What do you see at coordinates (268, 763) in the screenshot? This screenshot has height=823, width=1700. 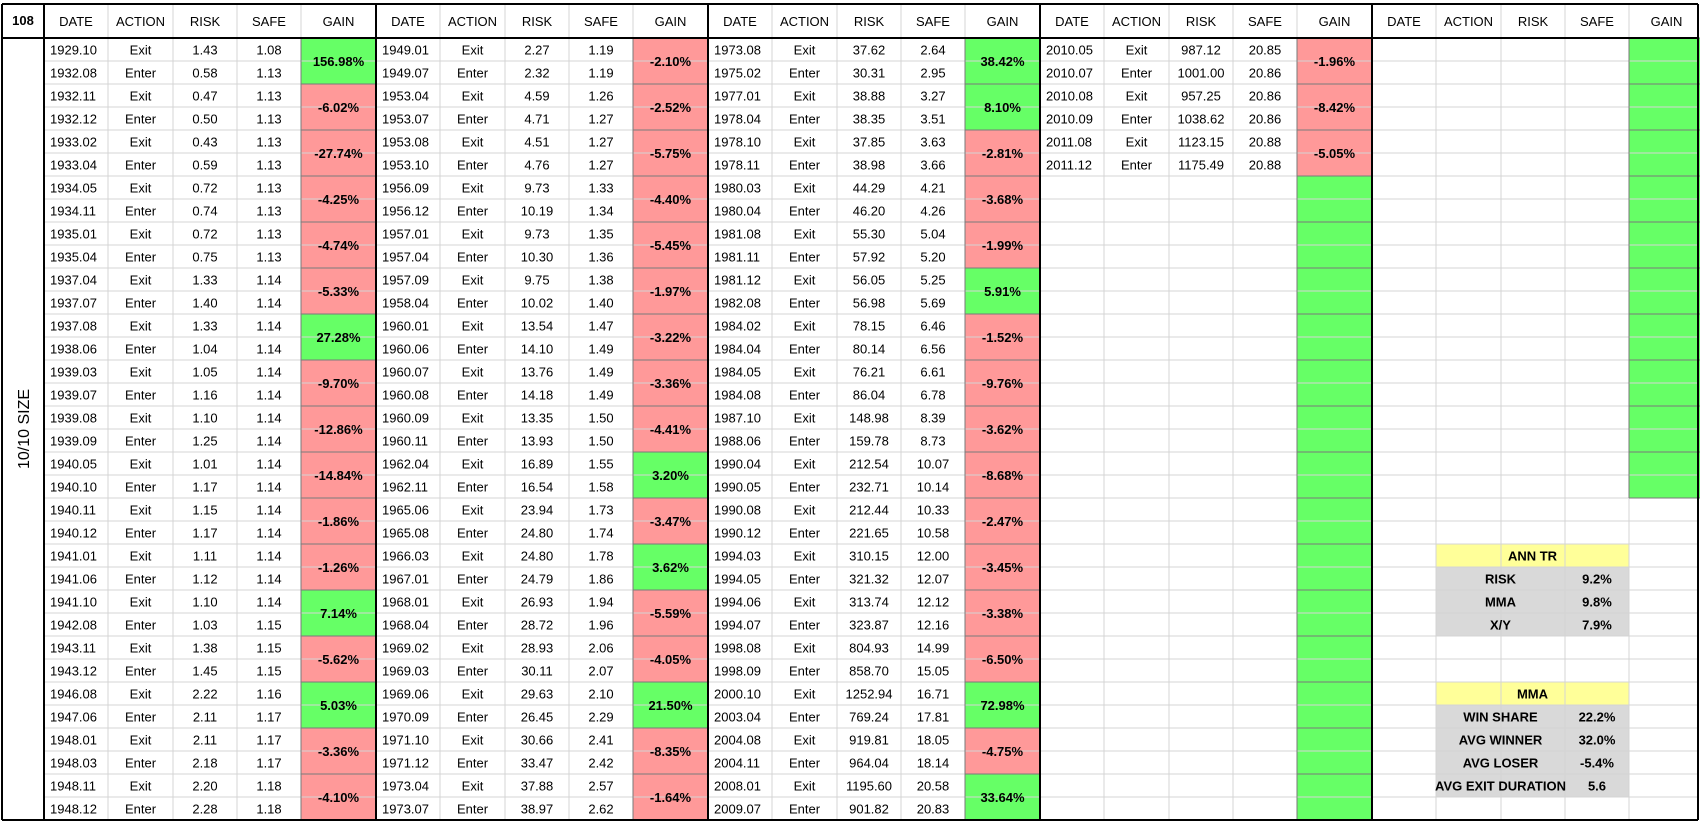 I see `cell-safe: 1.17` at bounding box center [268, 763].